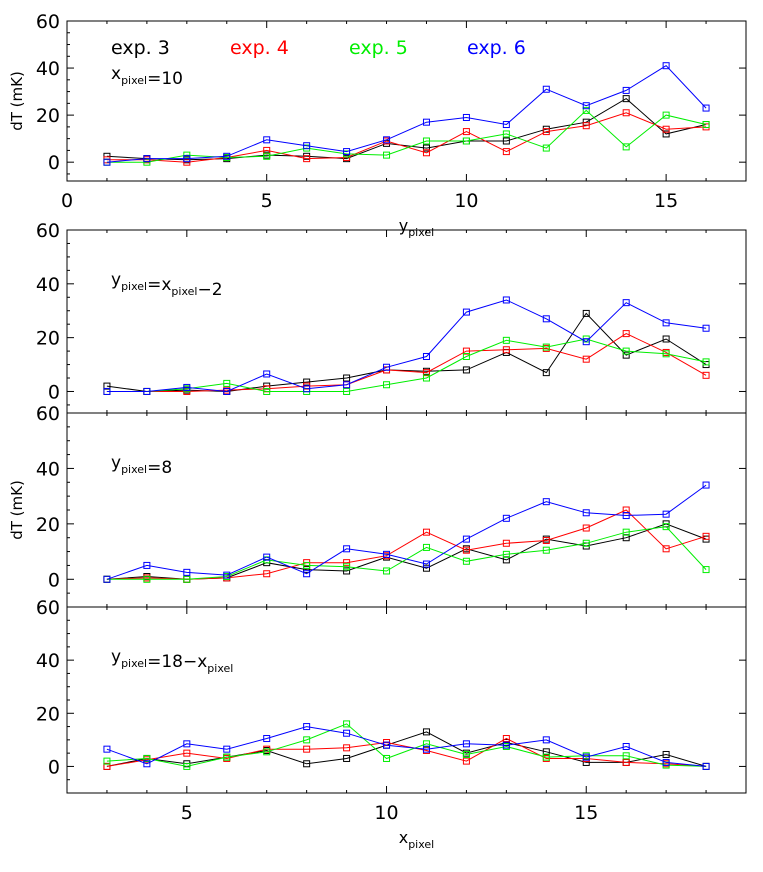 This screenshot has height=872, width=763. Describe the element at coordinates (172, 662) in the screenshot. I see `annotation-text: =18−` at that location.